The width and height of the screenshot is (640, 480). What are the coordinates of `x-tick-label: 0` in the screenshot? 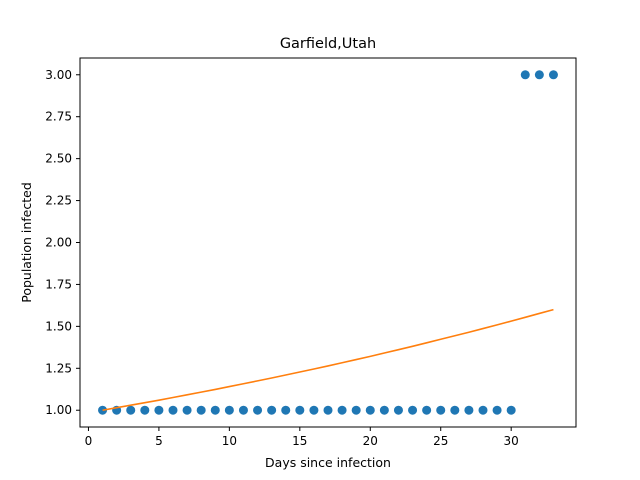 It's located at (89, 441).